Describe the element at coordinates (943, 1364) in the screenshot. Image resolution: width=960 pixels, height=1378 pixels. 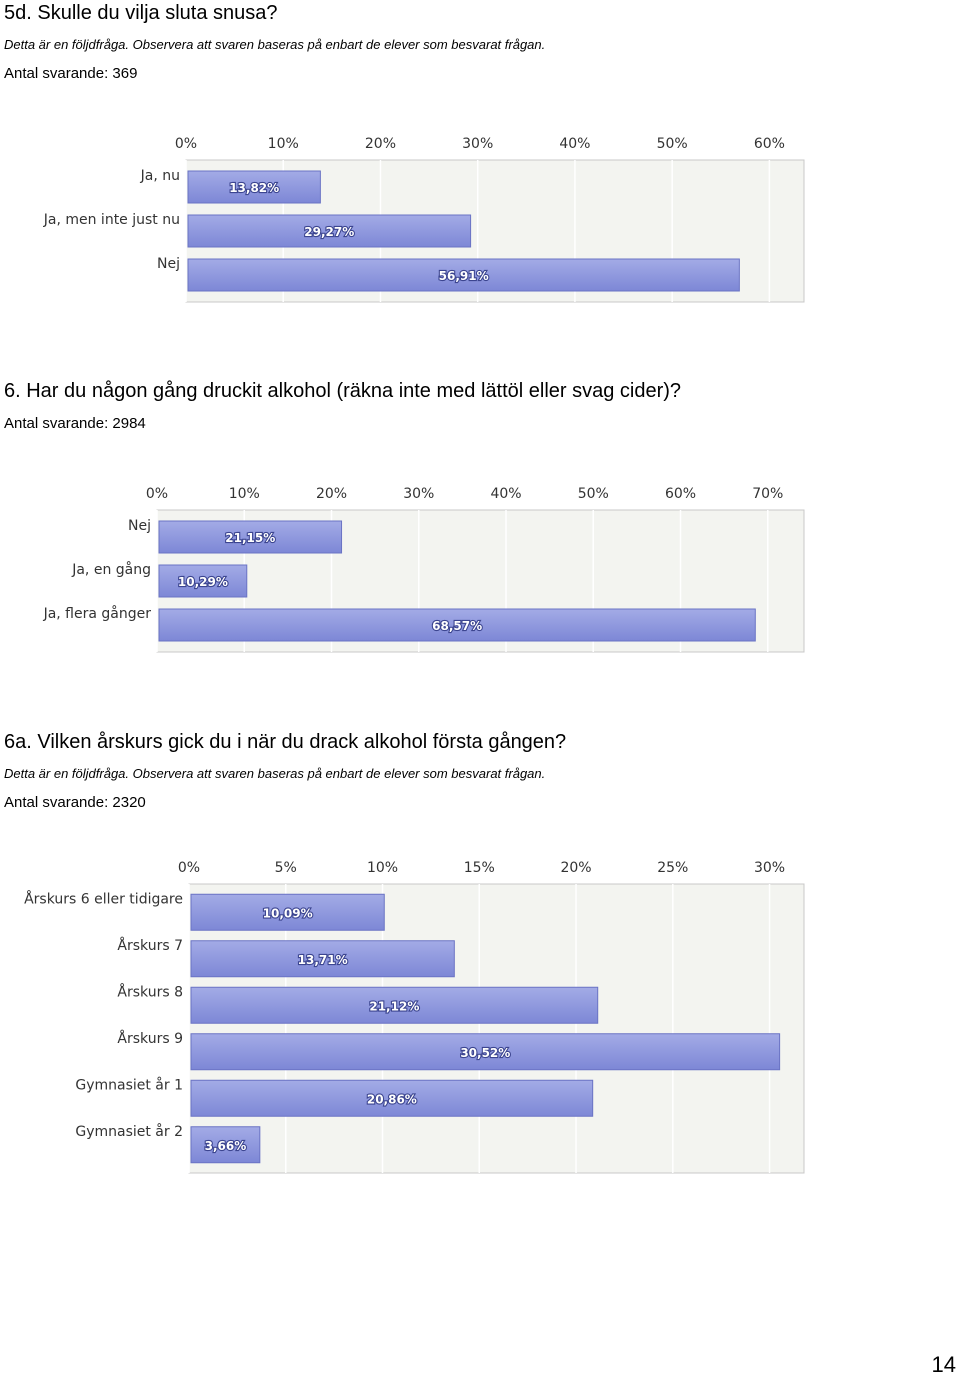
I see `page-number: 14` at that location.